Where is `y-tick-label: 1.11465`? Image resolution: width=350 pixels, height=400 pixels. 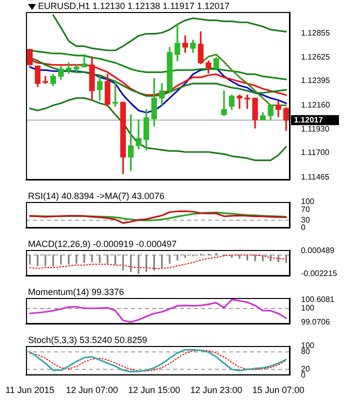 y-tick-label: 1.11465 is located at coordinates (315, 177).